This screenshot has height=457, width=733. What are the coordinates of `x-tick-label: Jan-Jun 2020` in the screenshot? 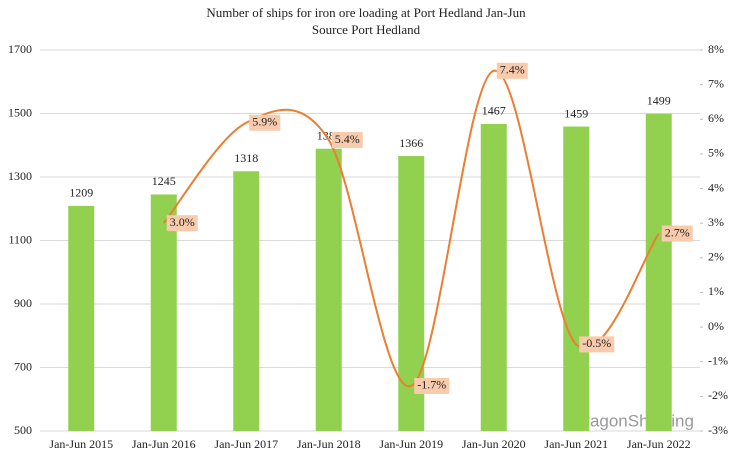 It's located at (494, 444).